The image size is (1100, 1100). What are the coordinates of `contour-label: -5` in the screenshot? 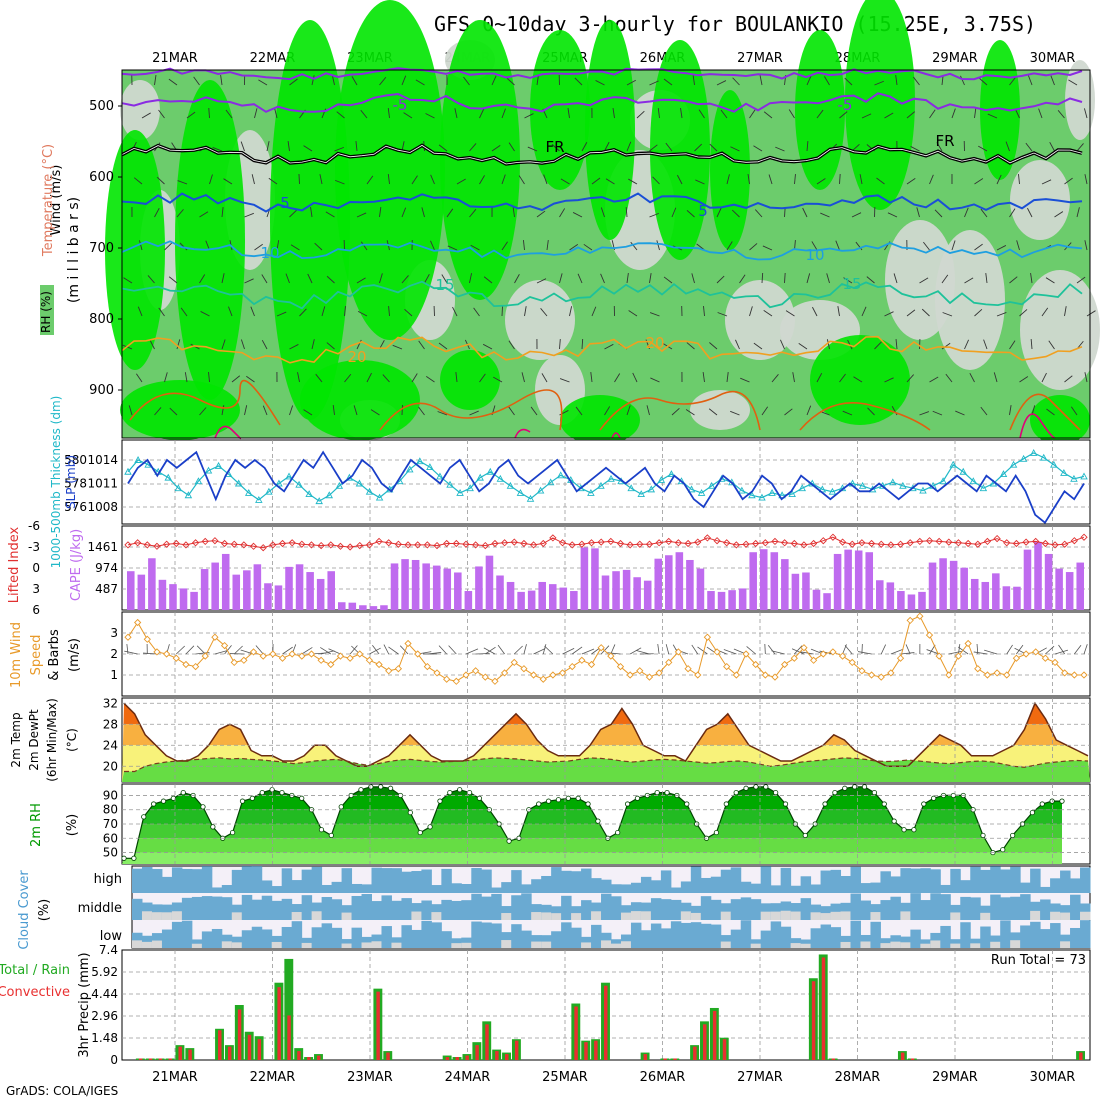 It's located at (845, 105).